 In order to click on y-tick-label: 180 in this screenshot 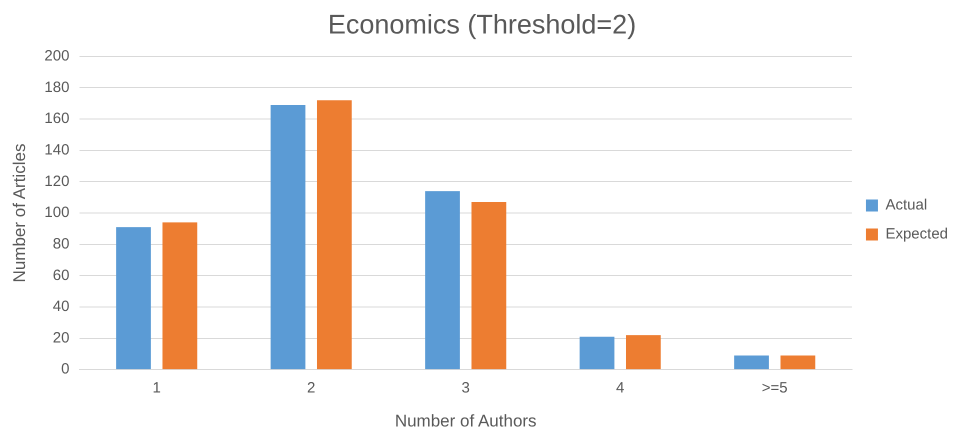, I will do `click(57, 87)`.